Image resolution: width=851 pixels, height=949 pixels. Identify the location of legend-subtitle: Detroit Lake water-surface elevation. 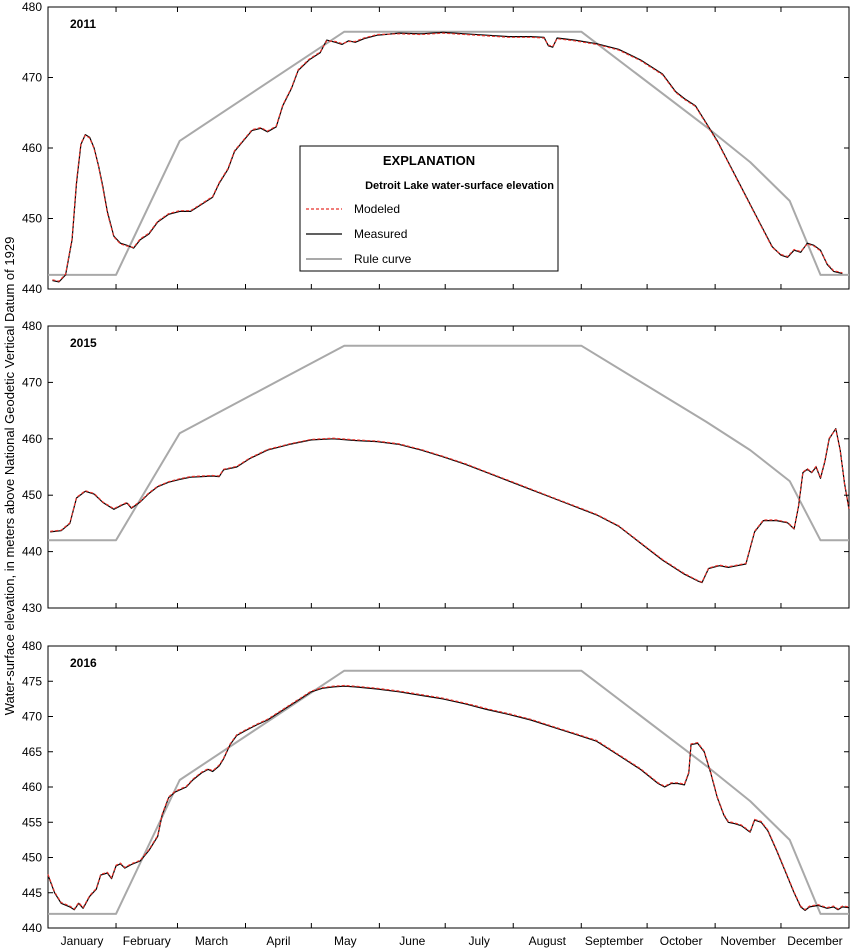
(459, 186).